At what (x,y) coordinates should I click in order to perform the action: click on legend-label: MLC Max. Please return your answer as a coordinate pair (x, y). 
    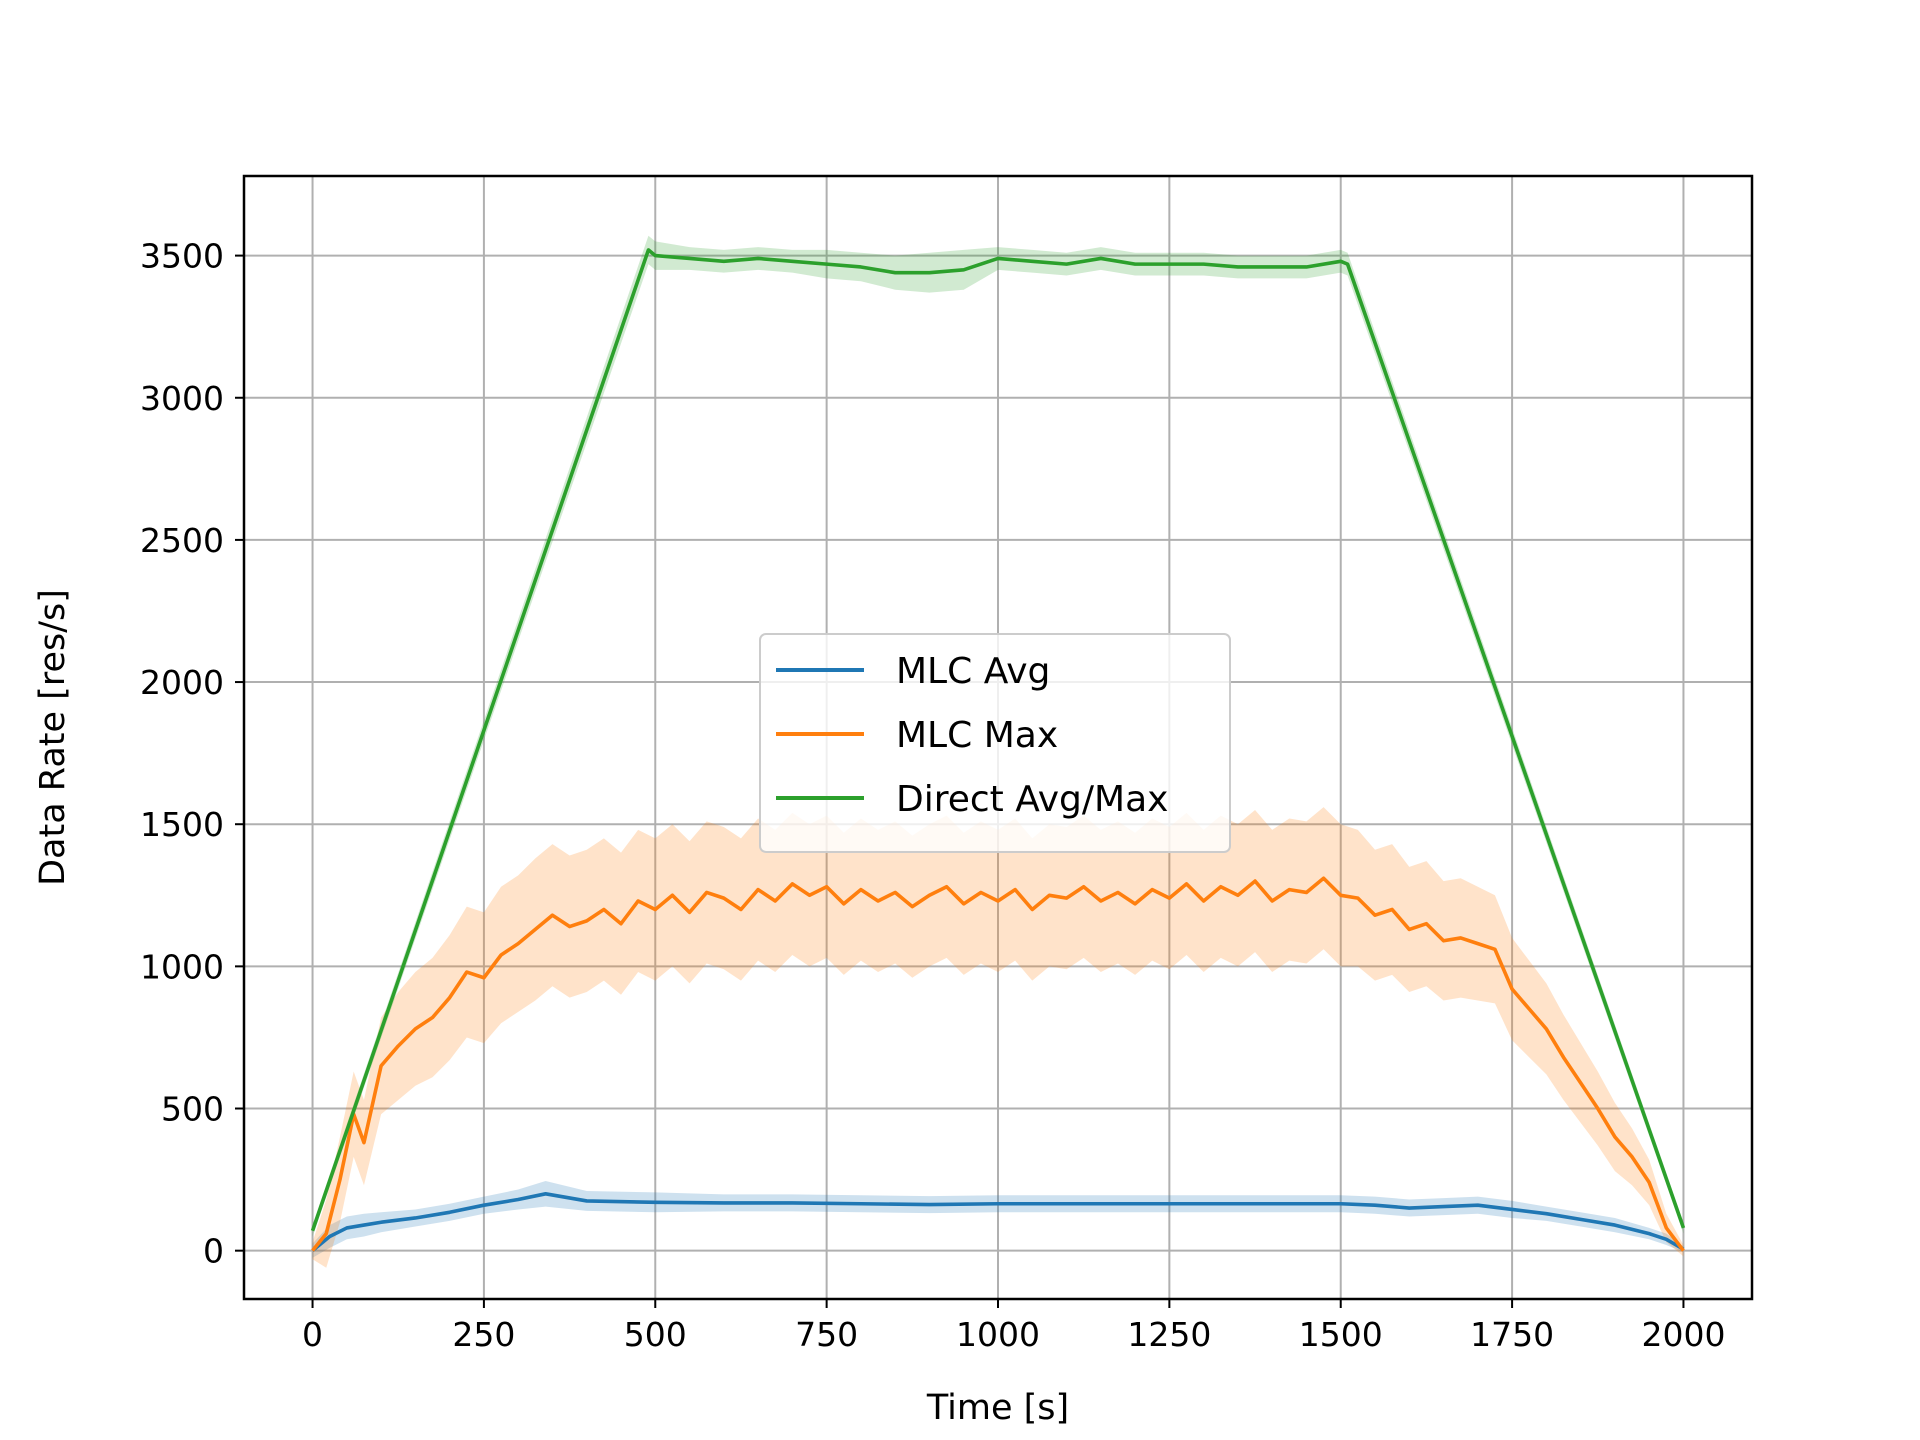
    Looking at the image, I should click on (977, 735).